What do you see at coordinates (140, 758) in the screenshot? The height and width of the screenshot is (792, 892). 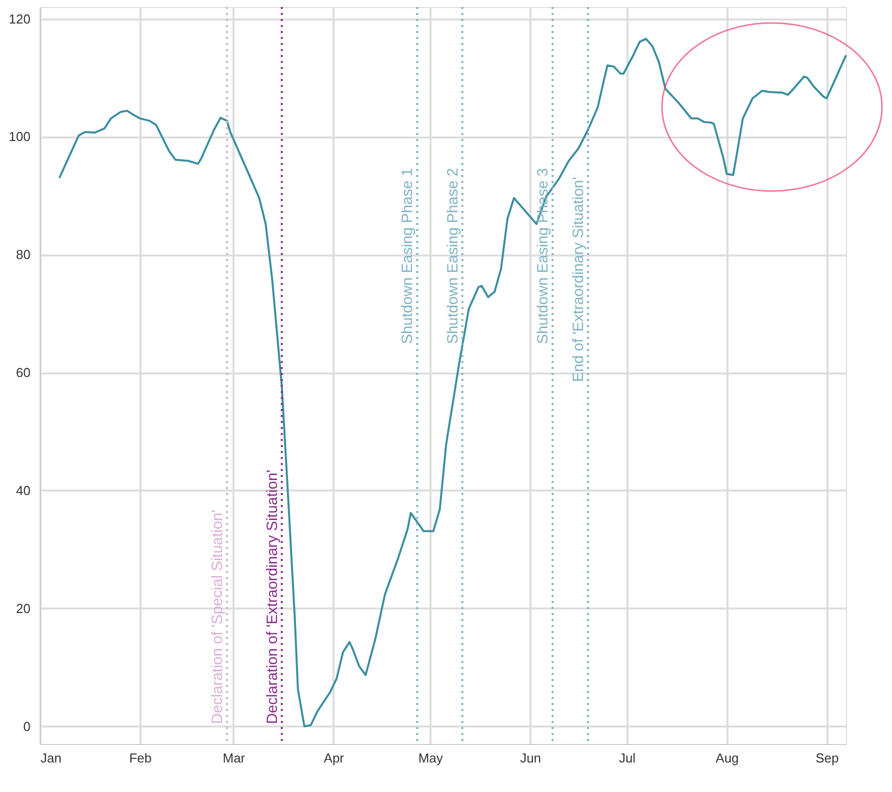 I see `x-tick-label: Feb` at bounding box center [140, 758].